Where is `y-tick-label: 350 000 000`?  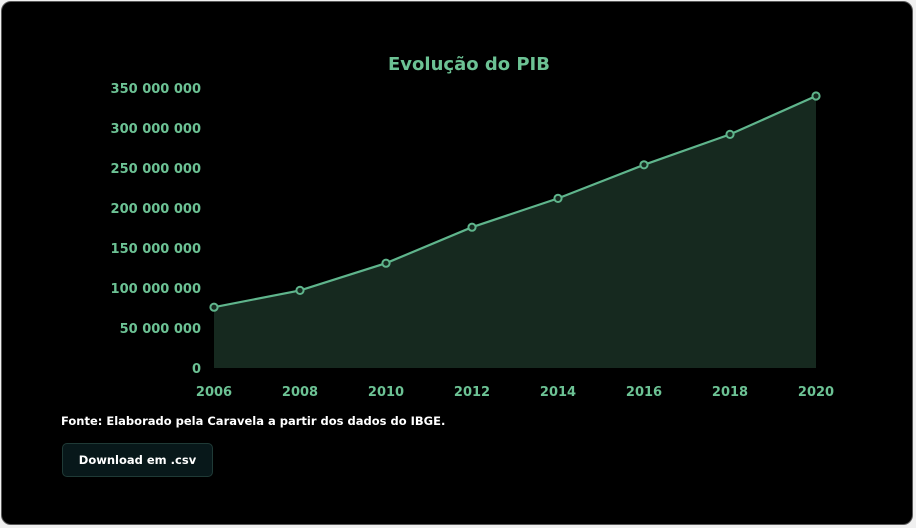
y-tick-label: 350 000 000 is located at coordinates (156, 89).